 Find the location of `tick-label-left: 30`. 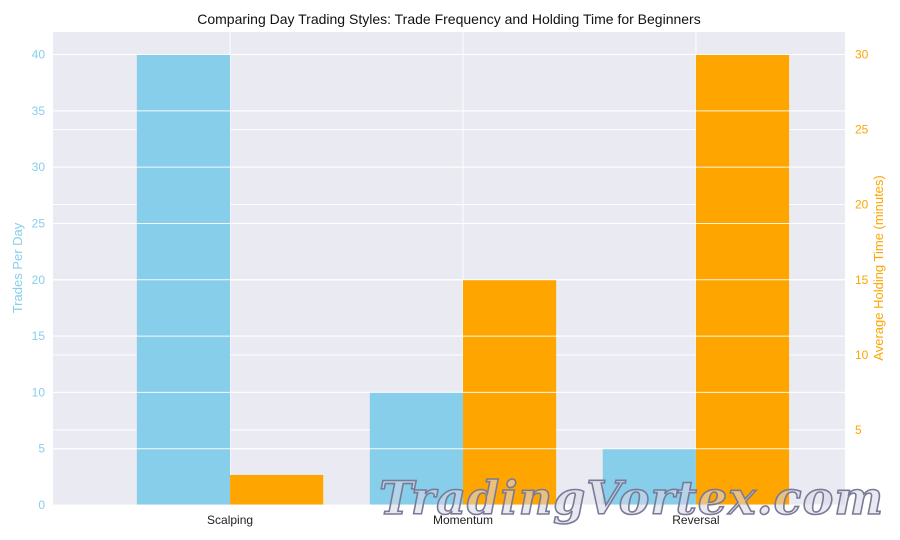

tick-label-left: 30 is located at coordinates (39, 167).